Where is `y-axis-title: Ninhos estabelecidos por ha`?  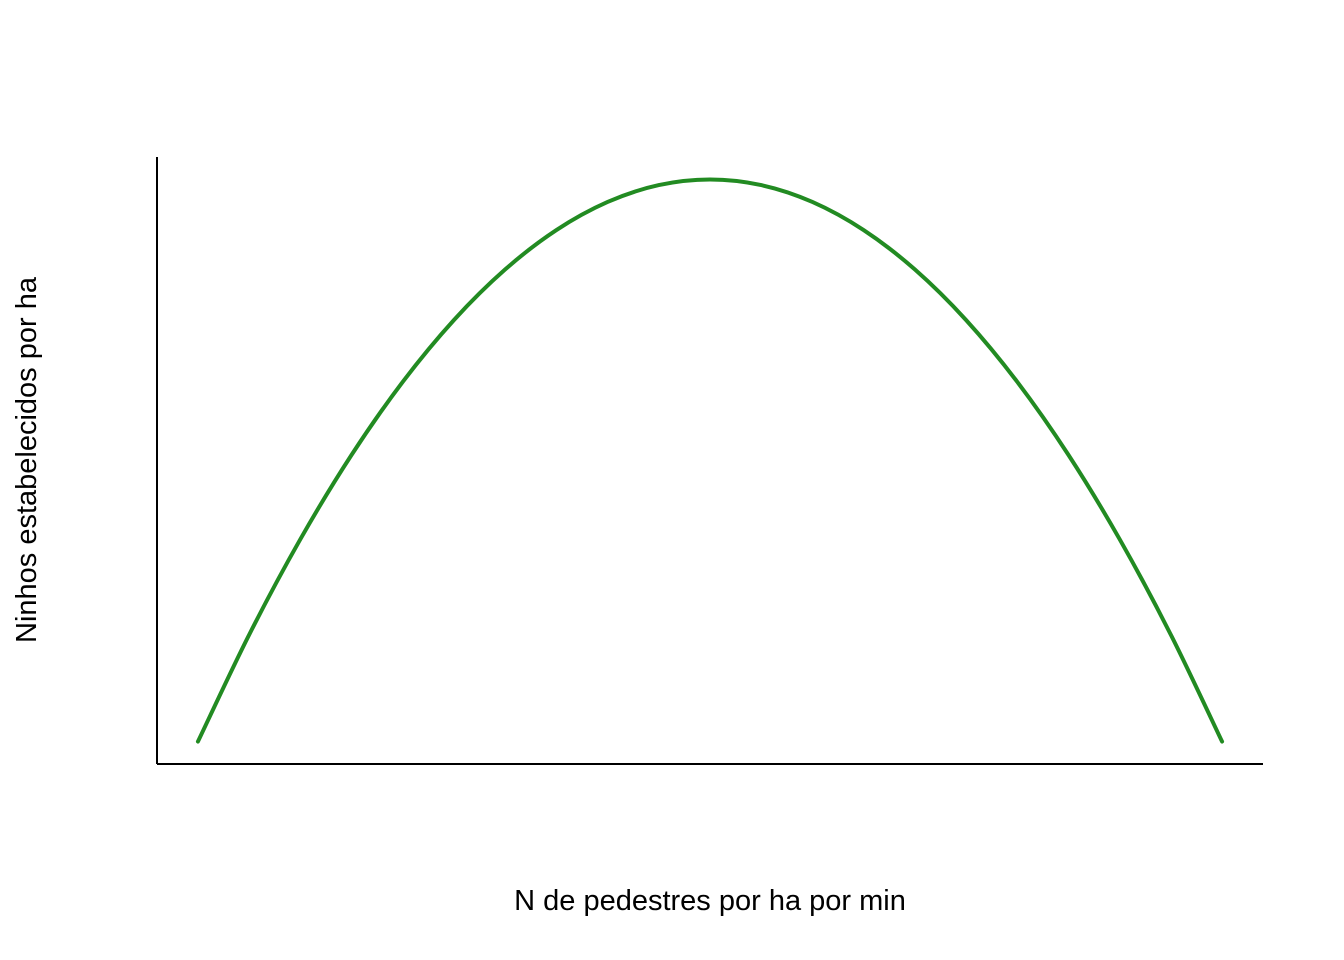 y-axis-title: Ninhos estabelecidos por ha is located at coordinates (27, 459).